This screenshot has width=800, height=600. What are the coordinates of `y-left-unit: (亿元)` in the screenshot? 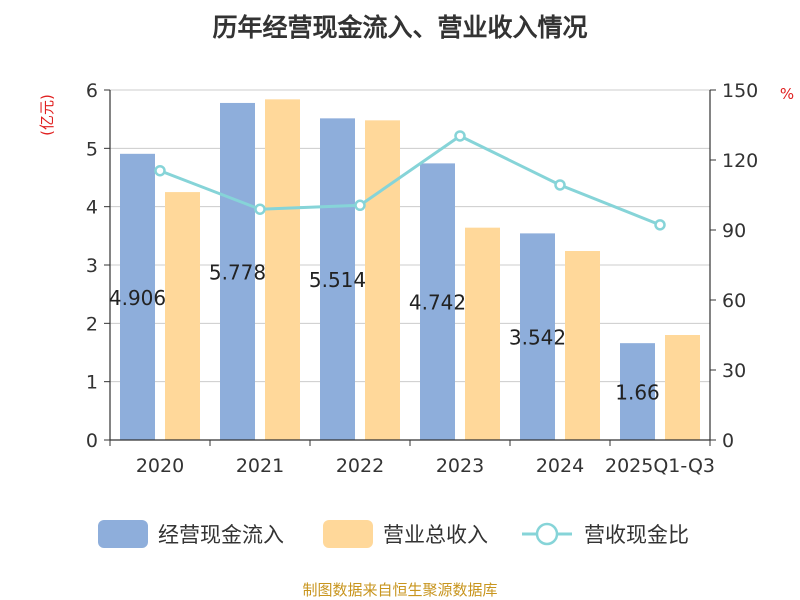 It's located at (47, 115).